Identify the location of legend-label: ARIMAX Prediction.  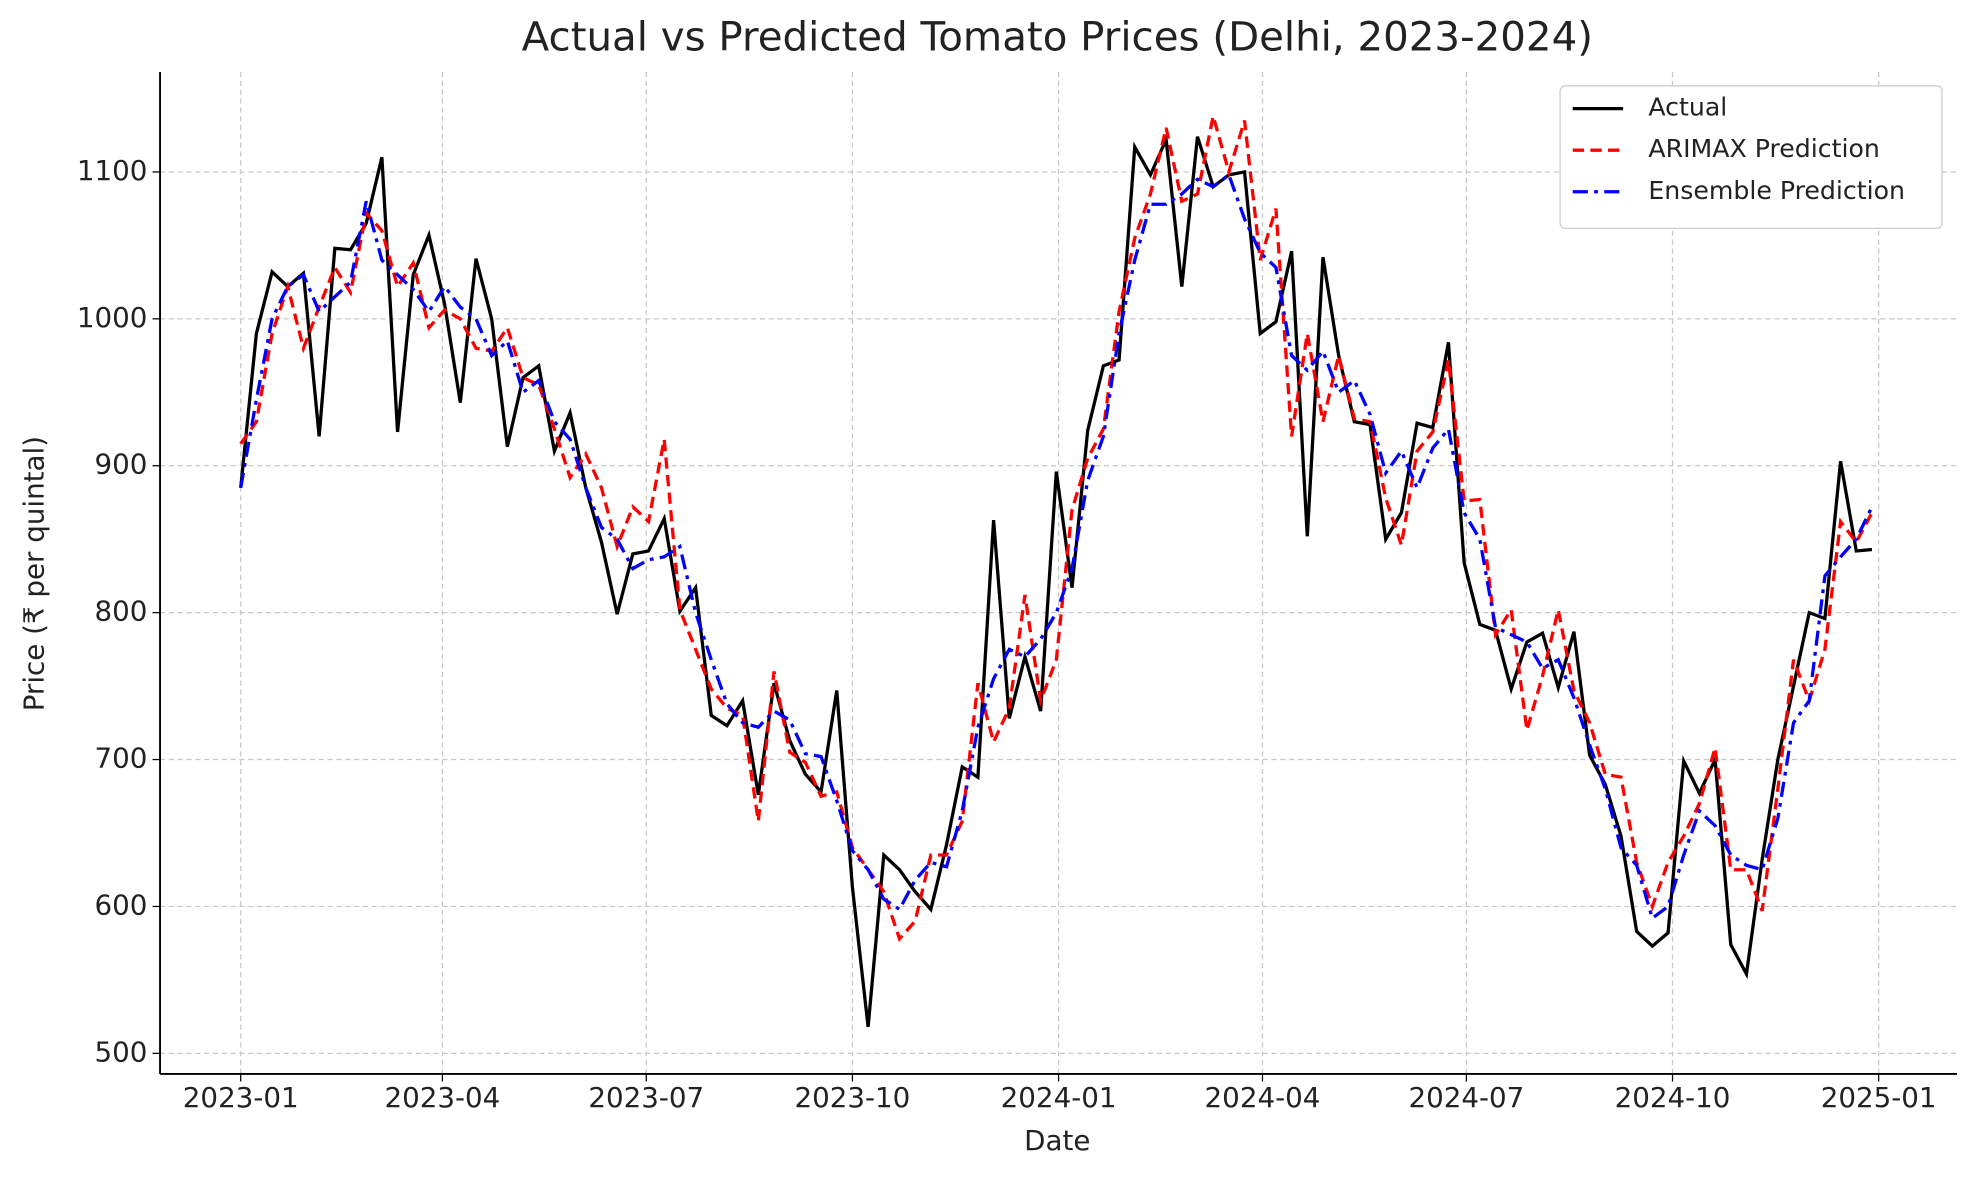
(1764, 148).